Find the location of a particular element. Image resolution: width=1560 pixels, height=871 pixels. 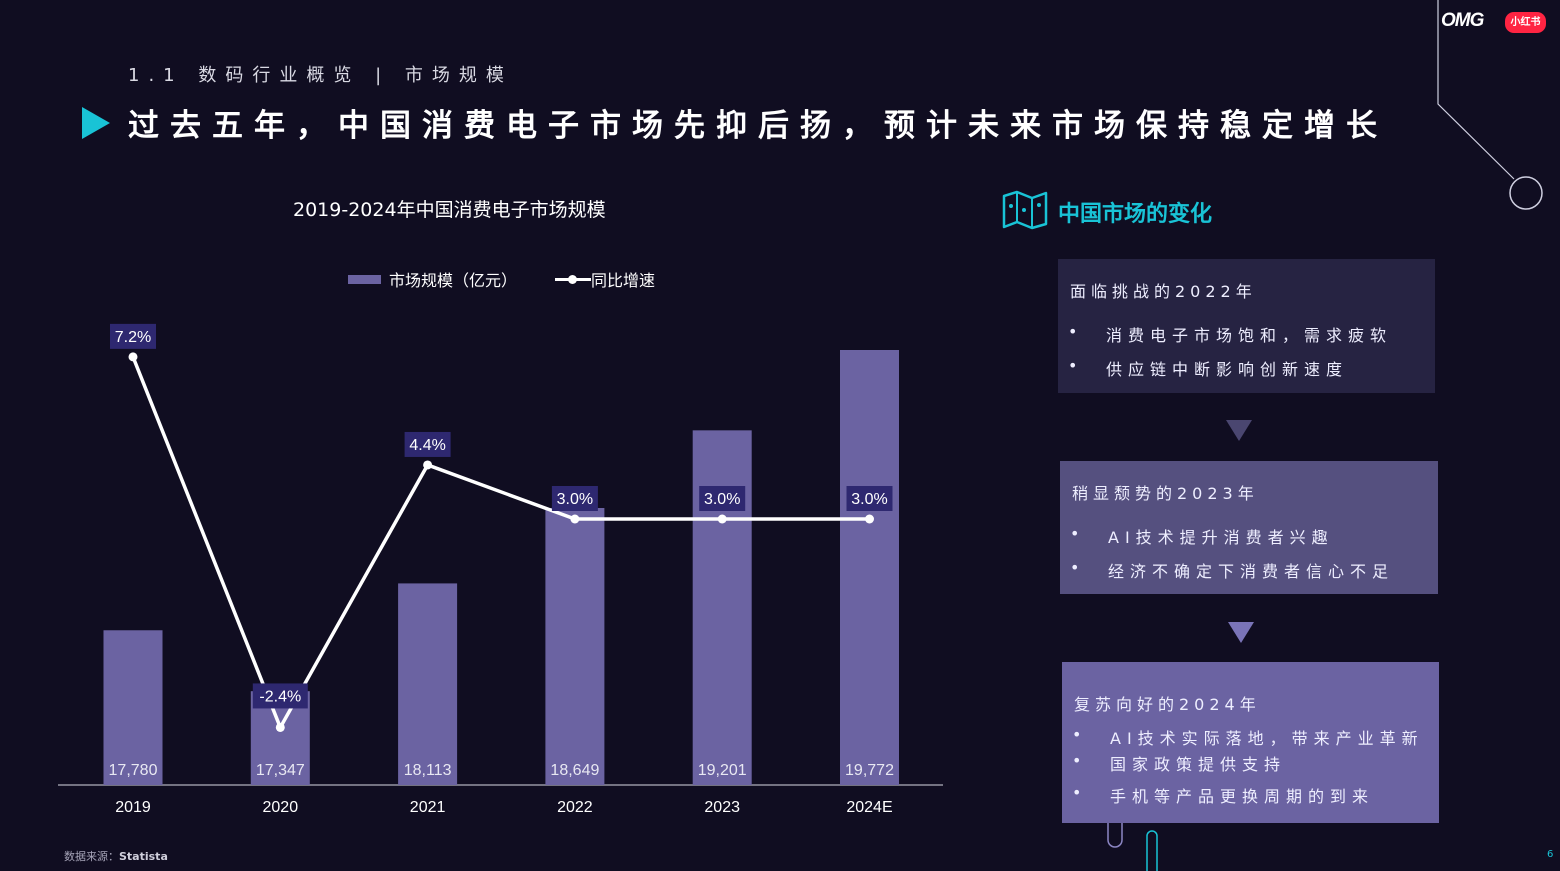

rate-label: -2.4% is located at coordinates (280, 696).